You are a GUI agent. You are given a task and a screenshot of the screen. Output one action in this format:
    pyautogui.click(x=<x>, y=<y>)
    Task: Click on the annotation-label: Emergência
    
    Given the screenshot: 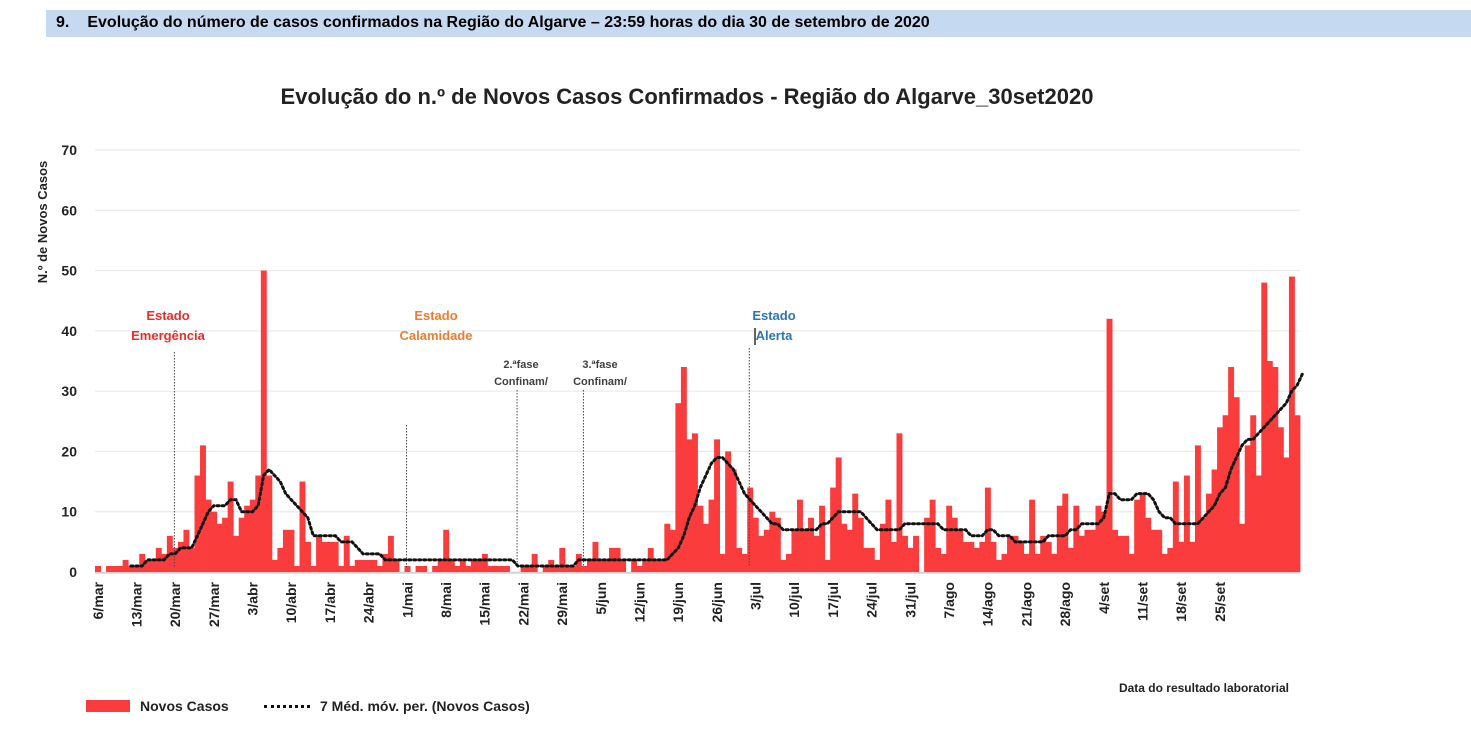 What is the action you would take?
    pyautogui.click(x=168, y=335)
    